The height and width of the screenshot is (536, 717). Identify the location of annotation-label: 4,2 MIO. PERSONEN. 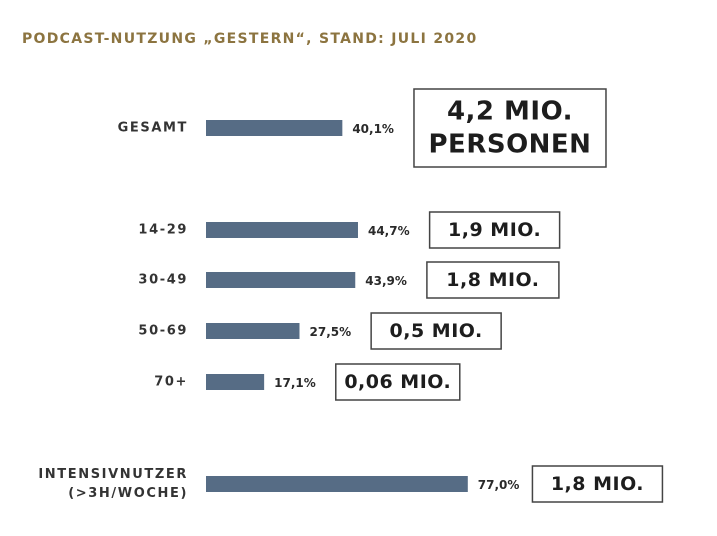
(510, 127).